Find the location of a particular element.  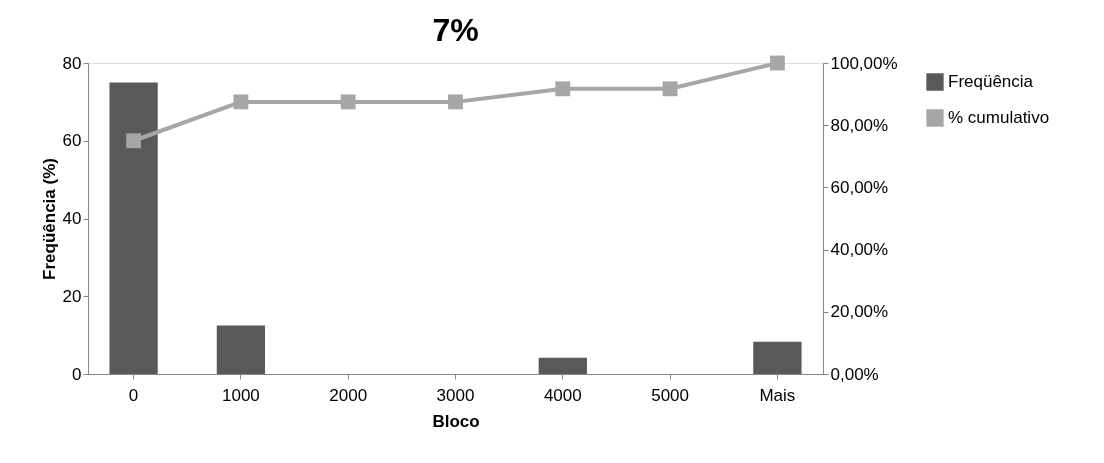

y-tick-label: 0 is located at coordinates (77, 374).